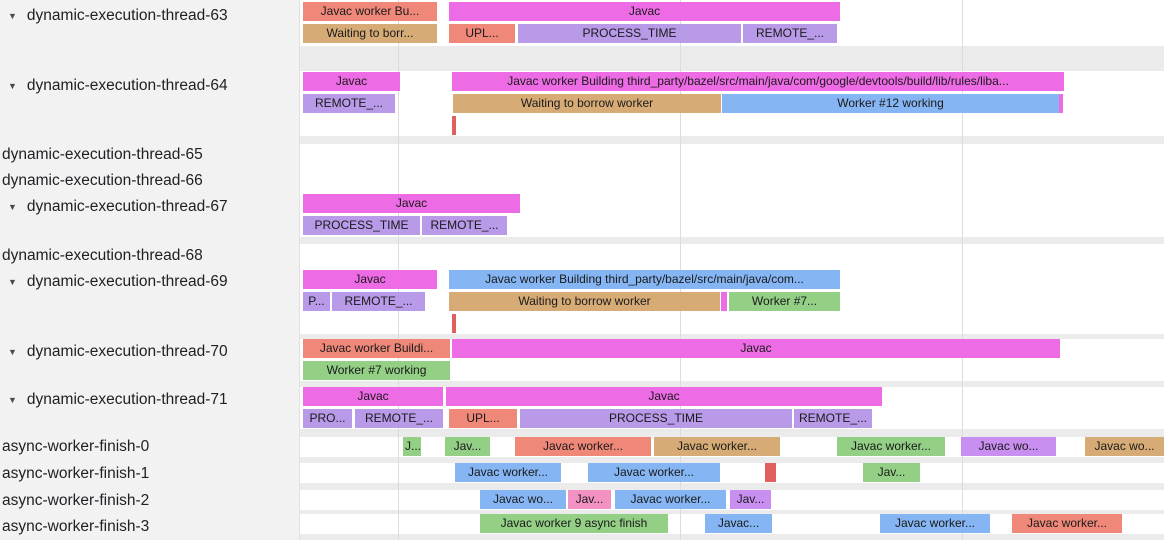 The image size is (1164, 540). What do you see at coordinates (76, 526) in the screenshot?
I see `thread-name-label: async-worker-finish-3` at bounding box center [76, 526].